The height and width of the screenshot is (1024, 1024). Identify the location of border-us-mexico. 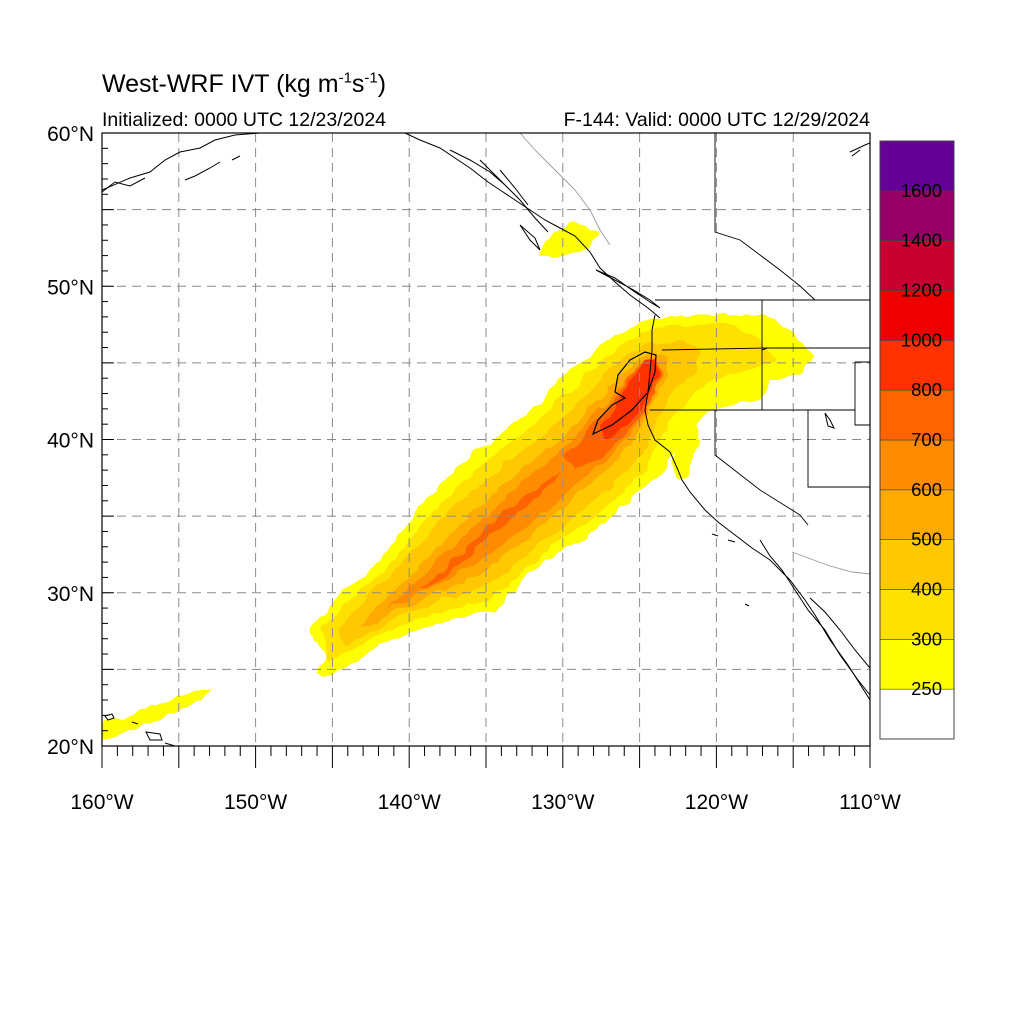
(830, 563).